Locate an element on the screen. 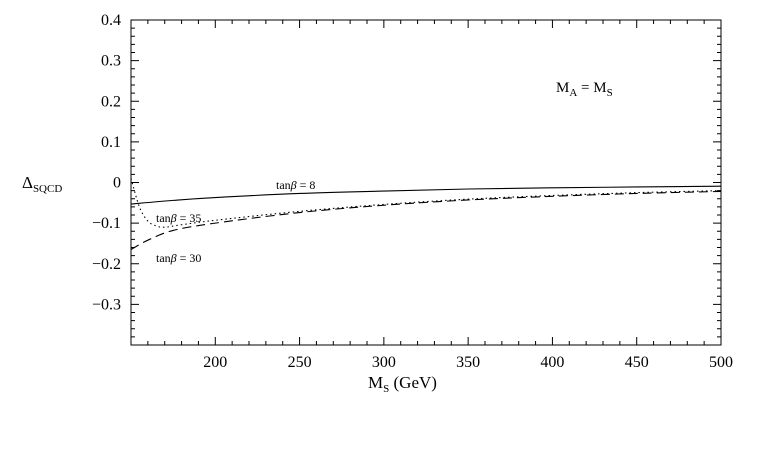  x-tick-labels: 200 250 300 350 400 450 500 is located at coordinates (468, 362).